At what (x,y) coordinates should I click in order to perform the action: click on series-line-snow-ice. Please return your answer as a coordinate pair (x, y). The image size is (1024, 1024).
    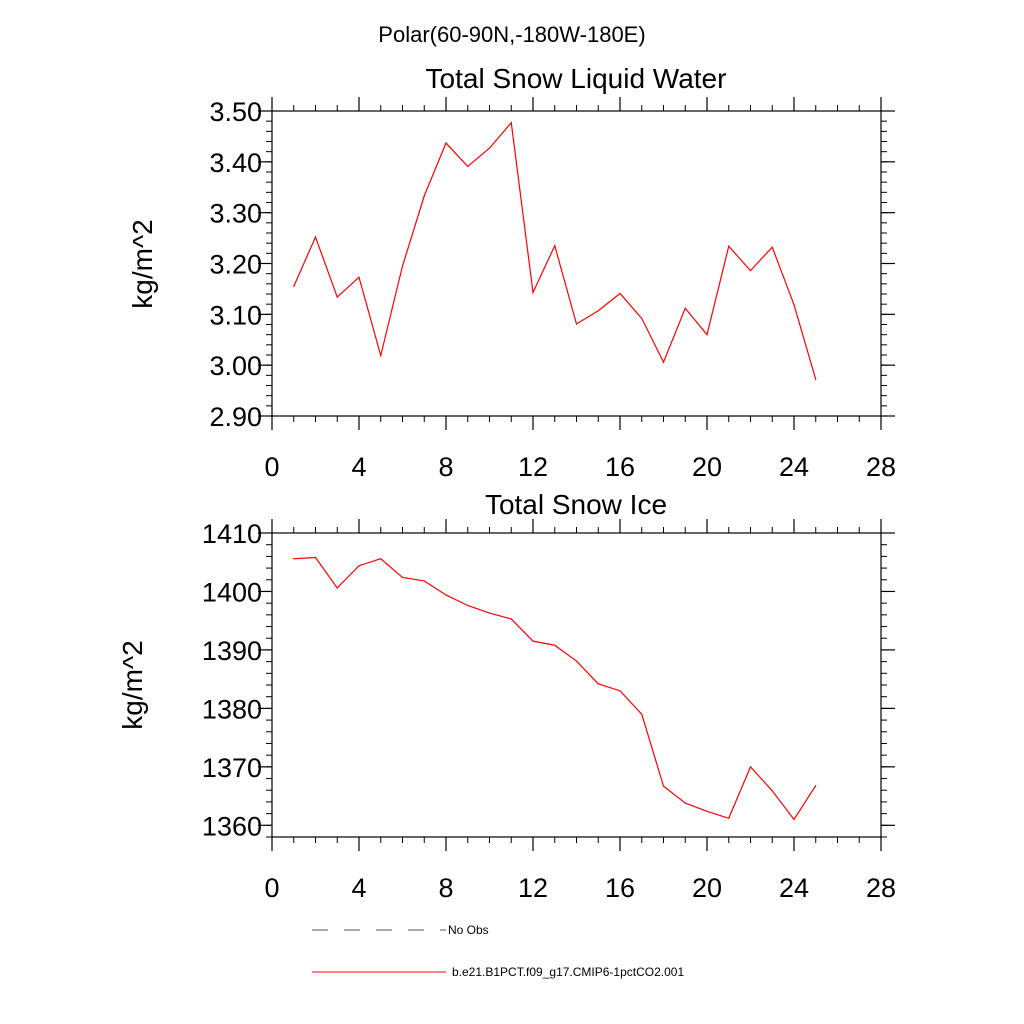
    Looking at the image, I should click on (555, 688).